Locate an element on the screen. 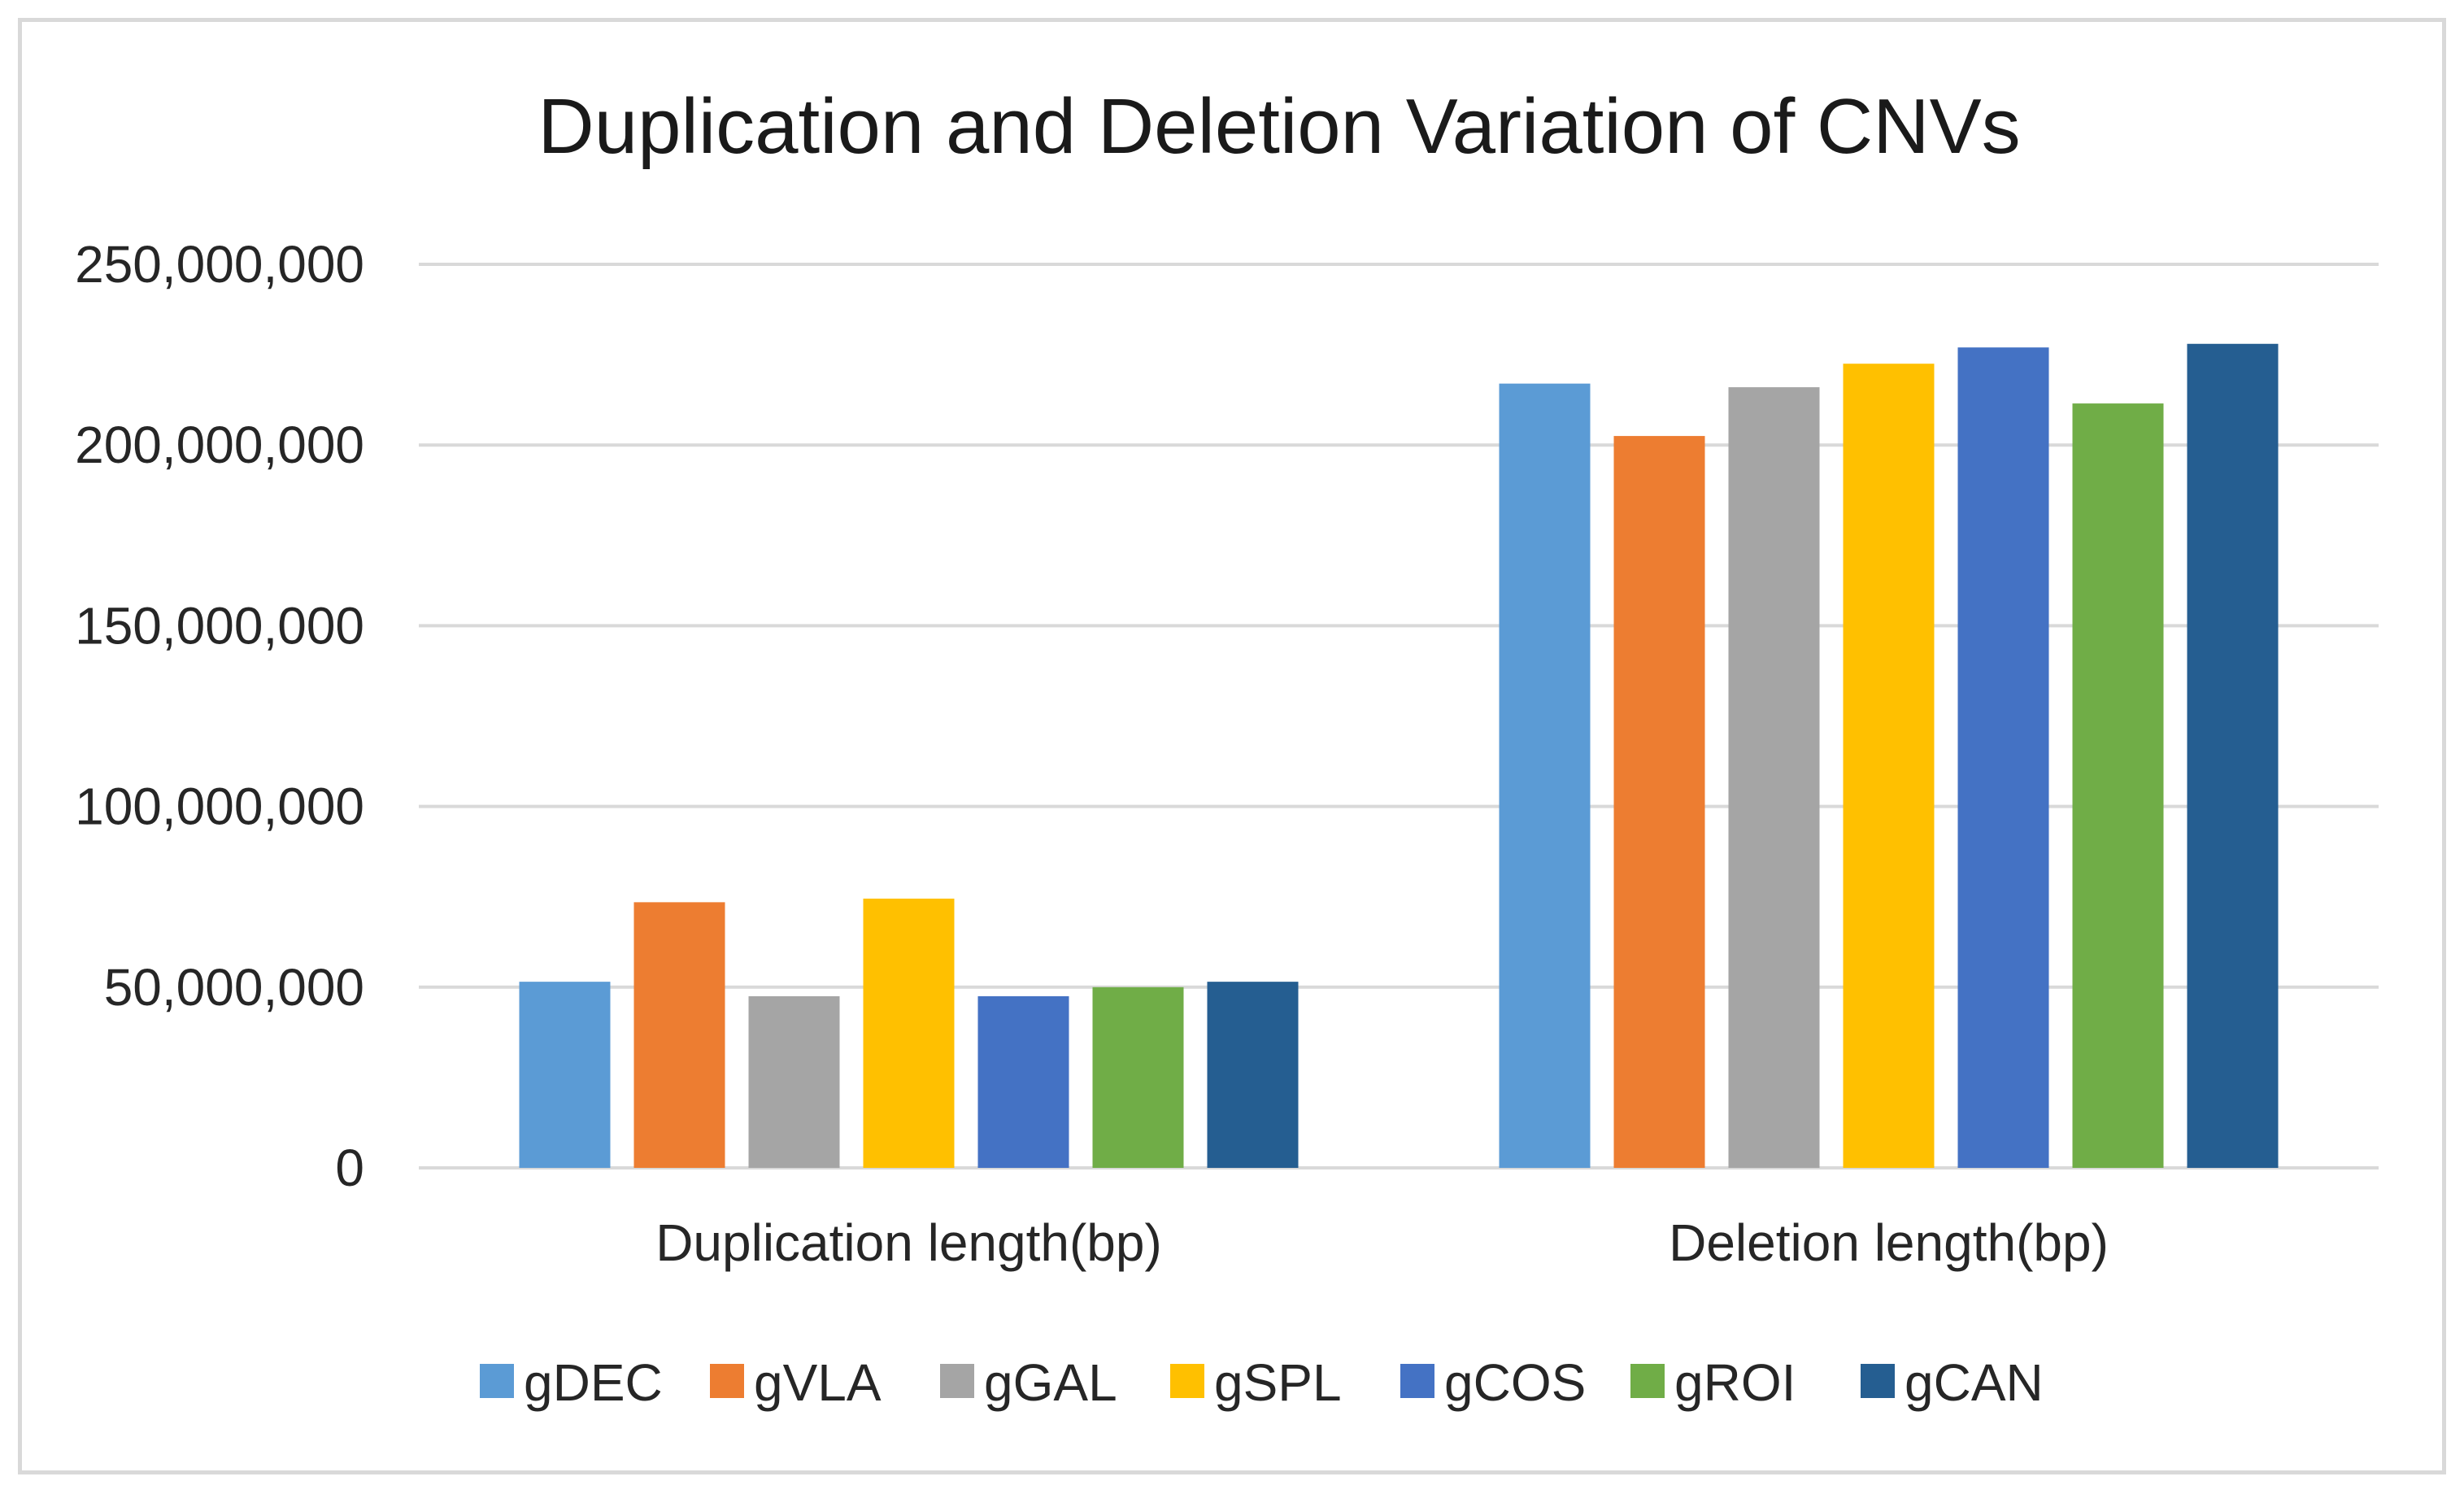 The width and height of the screenshot is (2464, 1494). legend-swatch-gCOS is located at coordinates (1417, 1381).